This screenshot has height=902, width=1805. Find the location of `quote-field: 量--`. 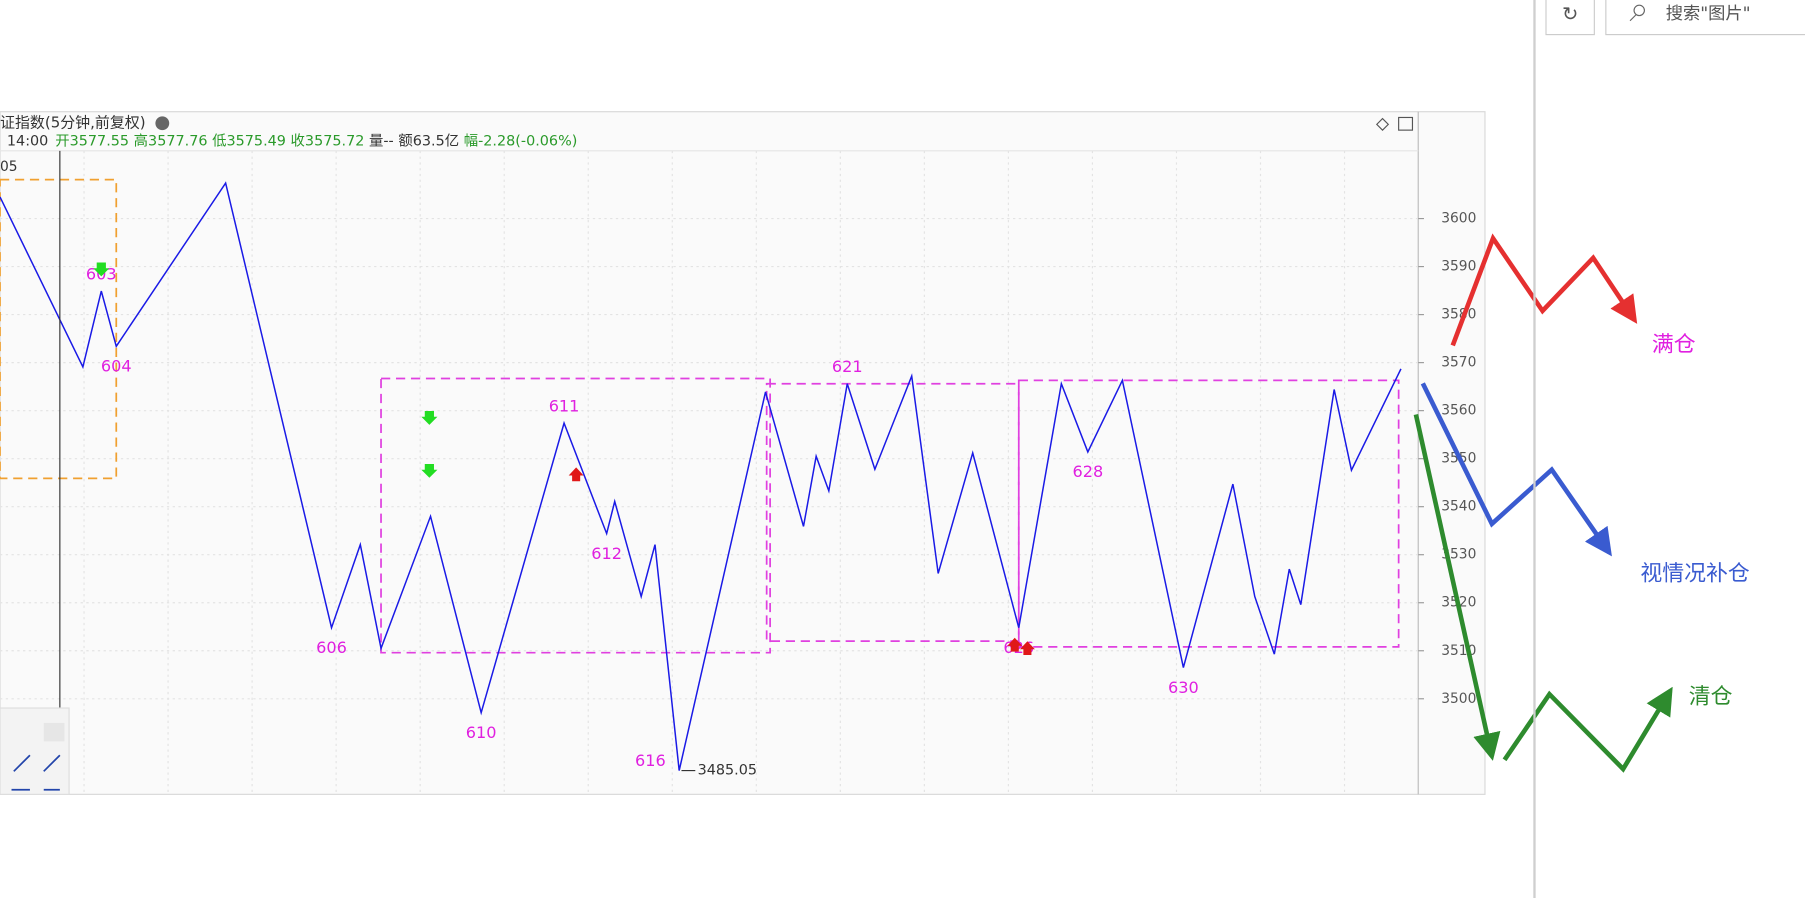

quote-field: 量-- is located at coordinates (381, 142).